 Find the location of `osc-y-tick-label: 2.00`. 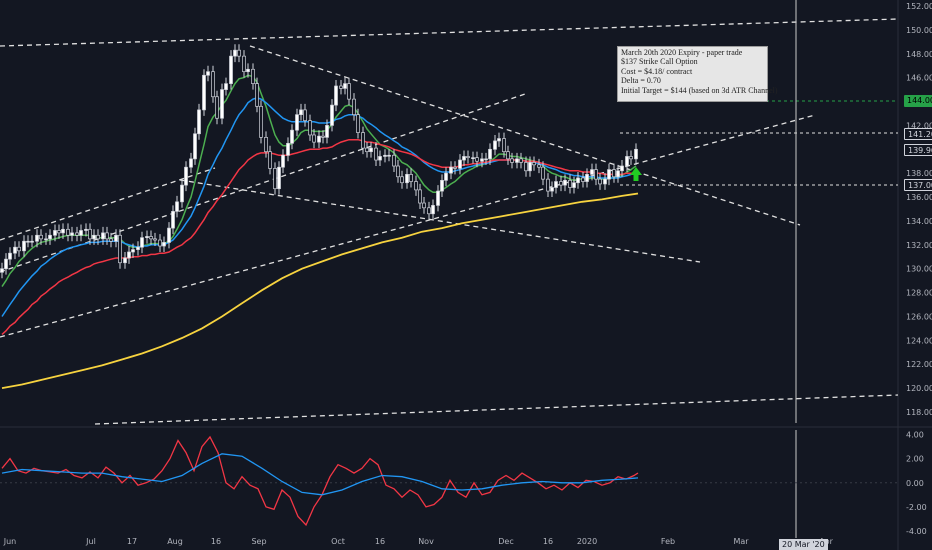

osc-y-tick-label: 2.00 is located at coordinates (915, 459).